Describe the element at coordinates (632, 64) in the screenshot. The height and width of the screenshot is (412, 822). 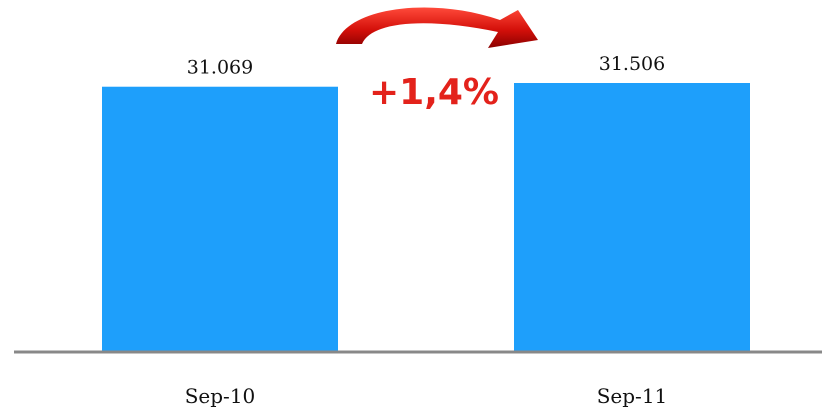
I see `value-label-sep-11: 31.506` at that location.